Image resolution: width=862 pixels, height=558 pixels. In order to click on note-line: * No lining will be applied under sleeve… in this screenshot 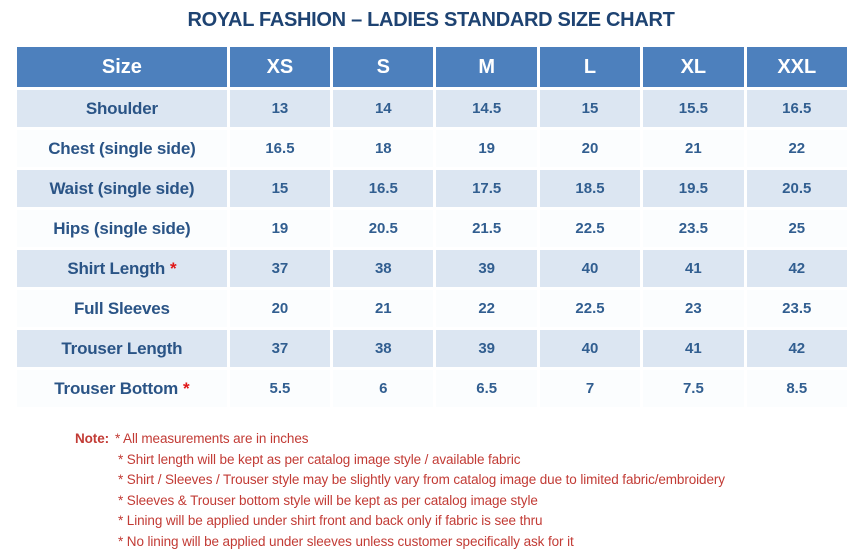, I will do `click(346, 541)`.